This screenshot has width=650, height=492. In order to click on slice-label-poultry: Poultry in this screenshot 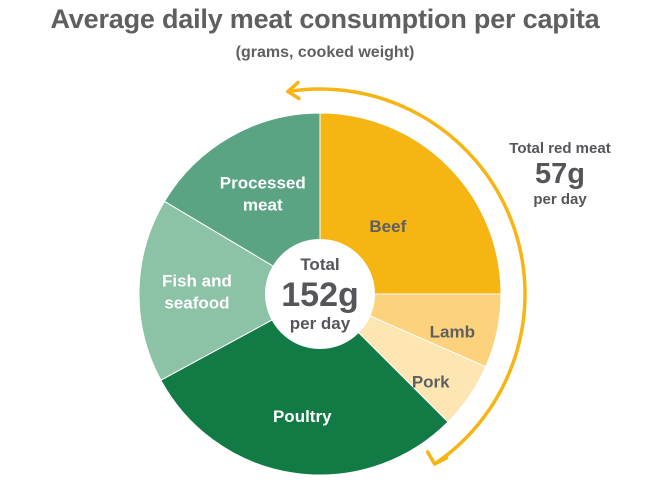, I will do `click(302, 416)`.